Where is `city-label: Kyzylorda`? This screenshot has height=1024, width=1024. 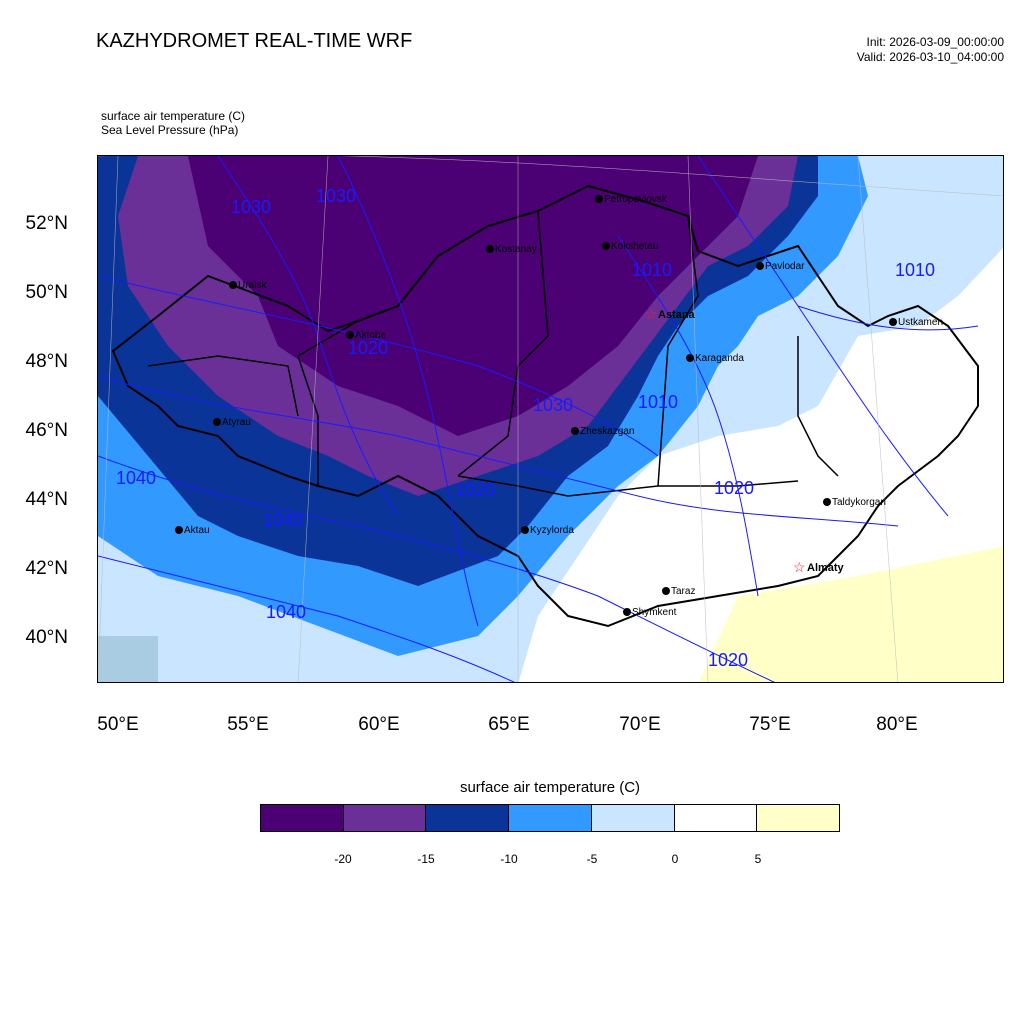
city-label: Kyzylorda is located at coordinates (552, 530).